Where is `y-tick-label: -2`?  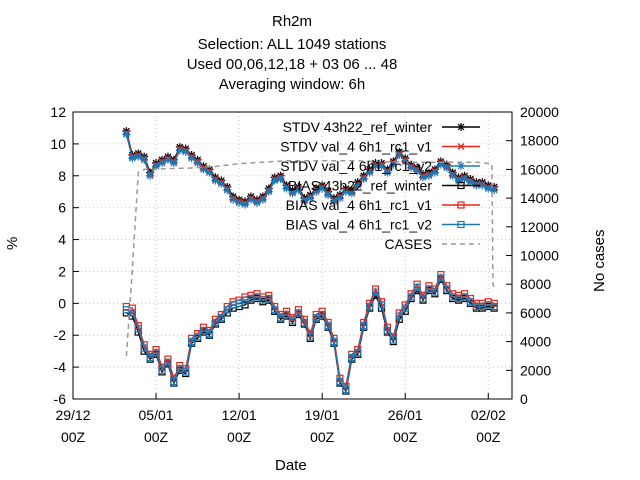 y-tick-label: -2 is located at coordinates (60, 335).